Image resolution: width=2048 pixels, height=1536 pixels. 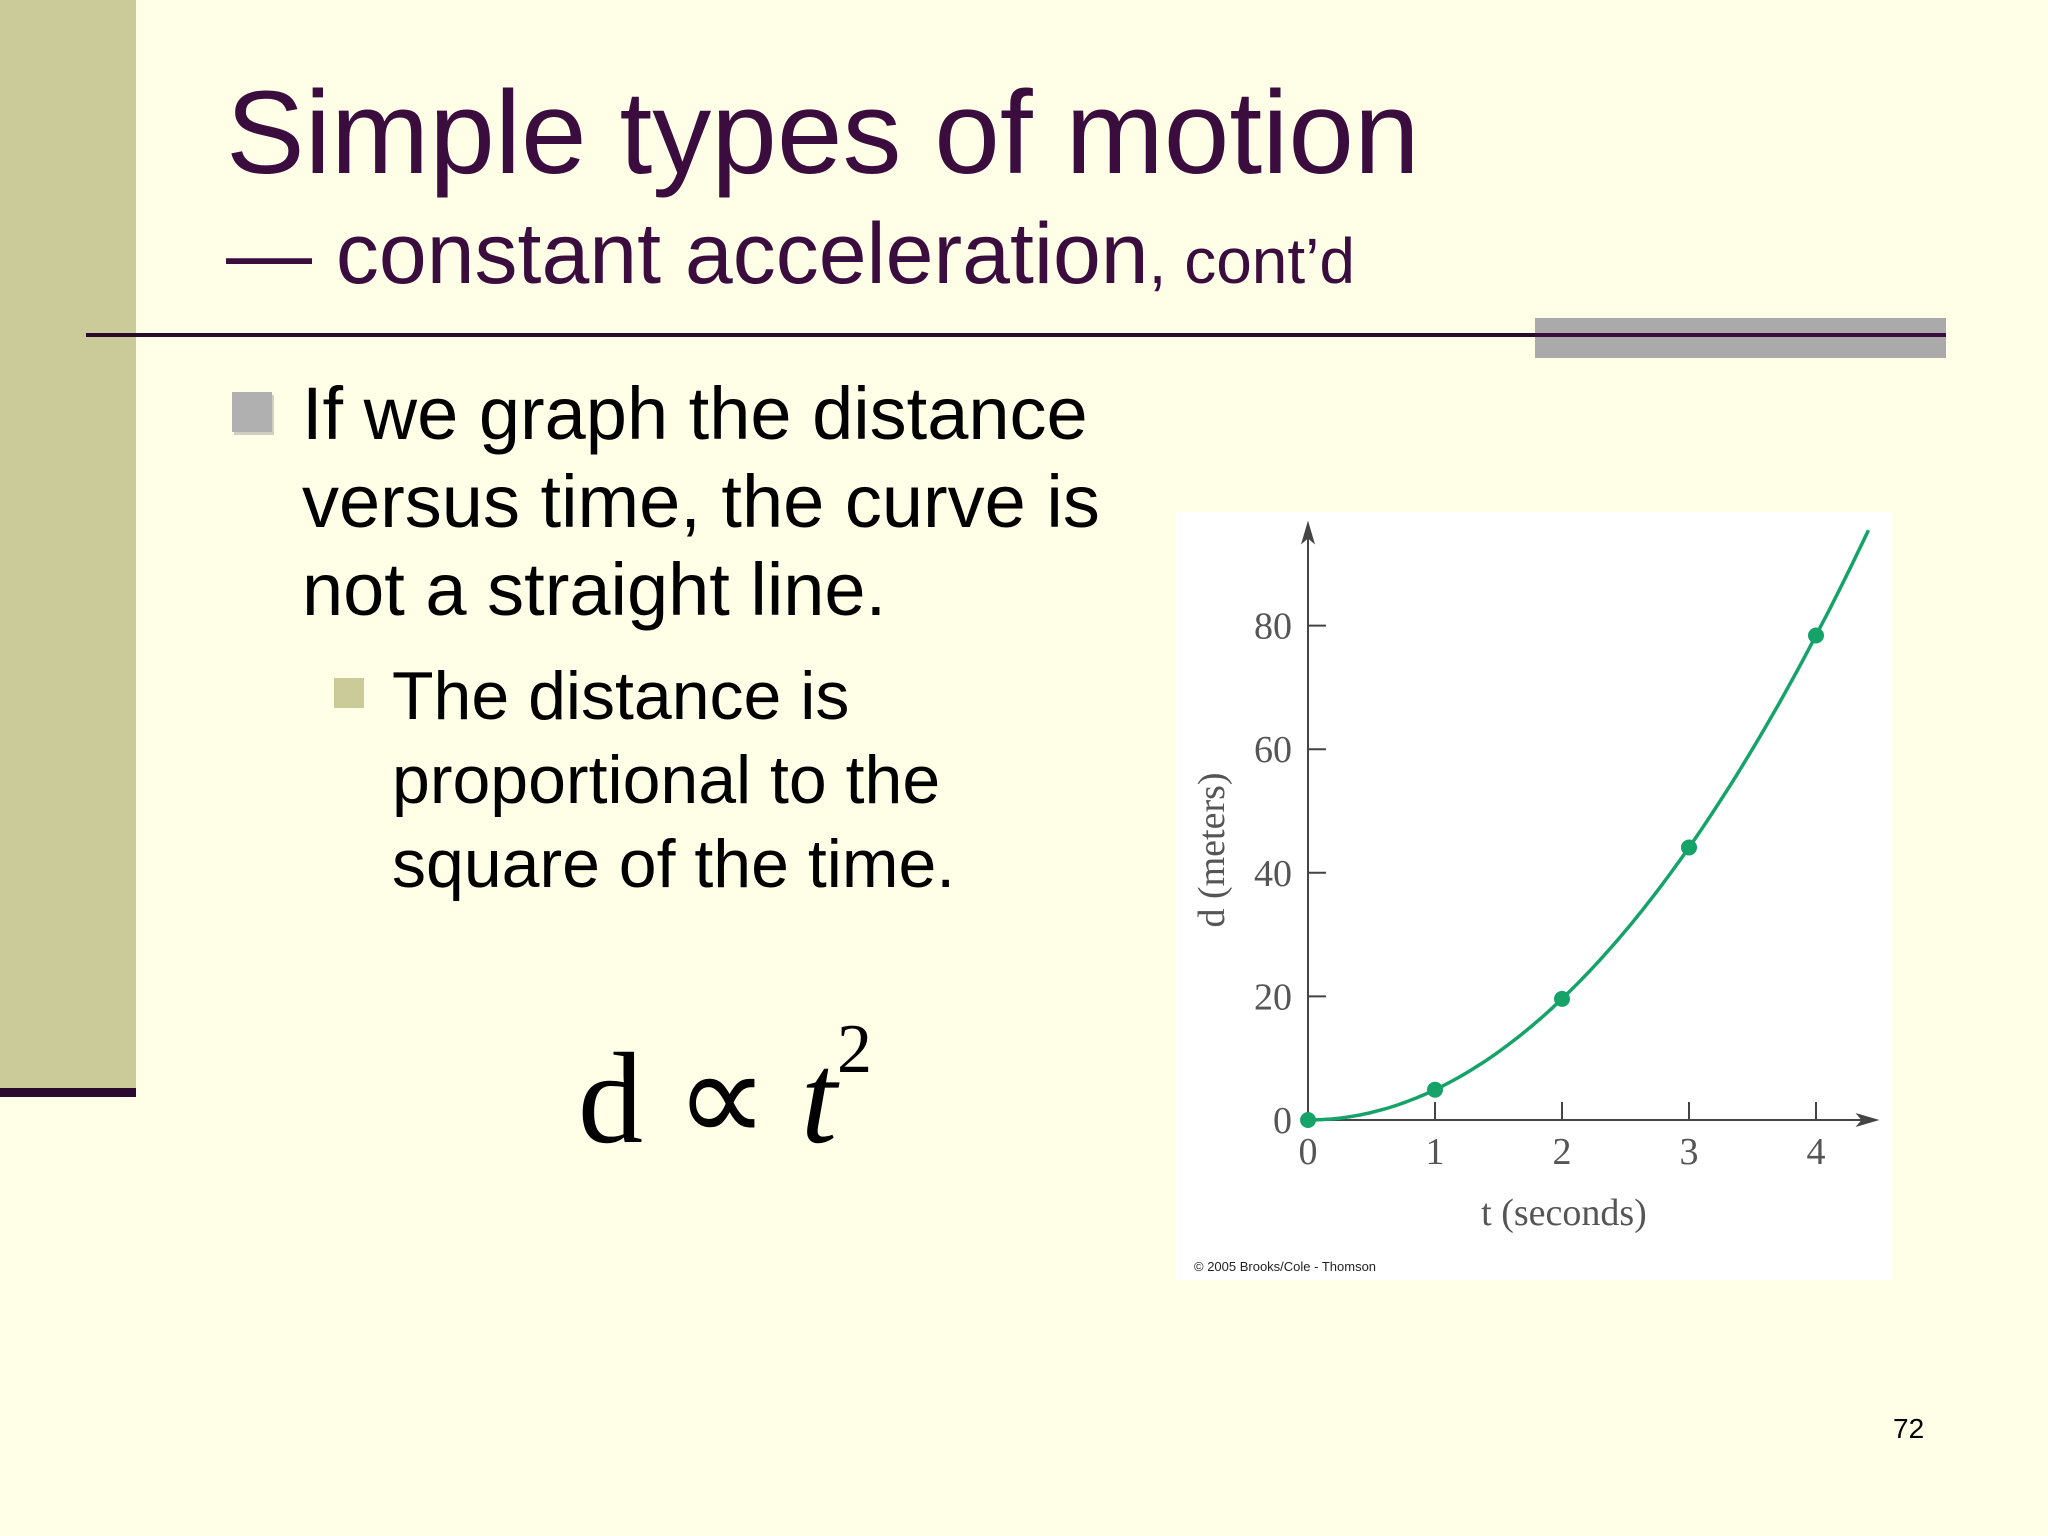 What do you see at coordinates (1740, 338) in the screenshot?
I see `title-rule-shadow` at bounding box center [1740, 338].